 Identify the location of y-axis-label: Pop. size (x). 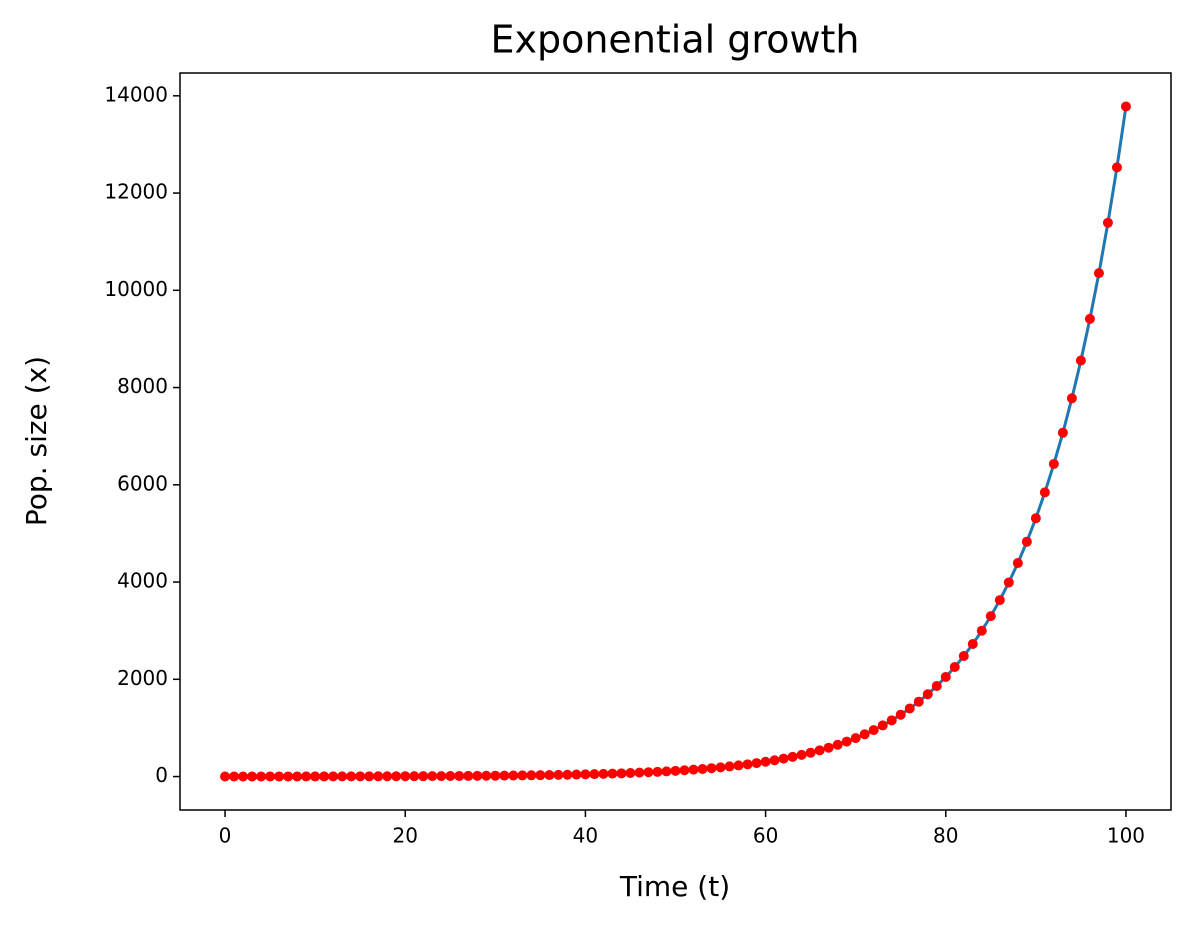
(36, 441).